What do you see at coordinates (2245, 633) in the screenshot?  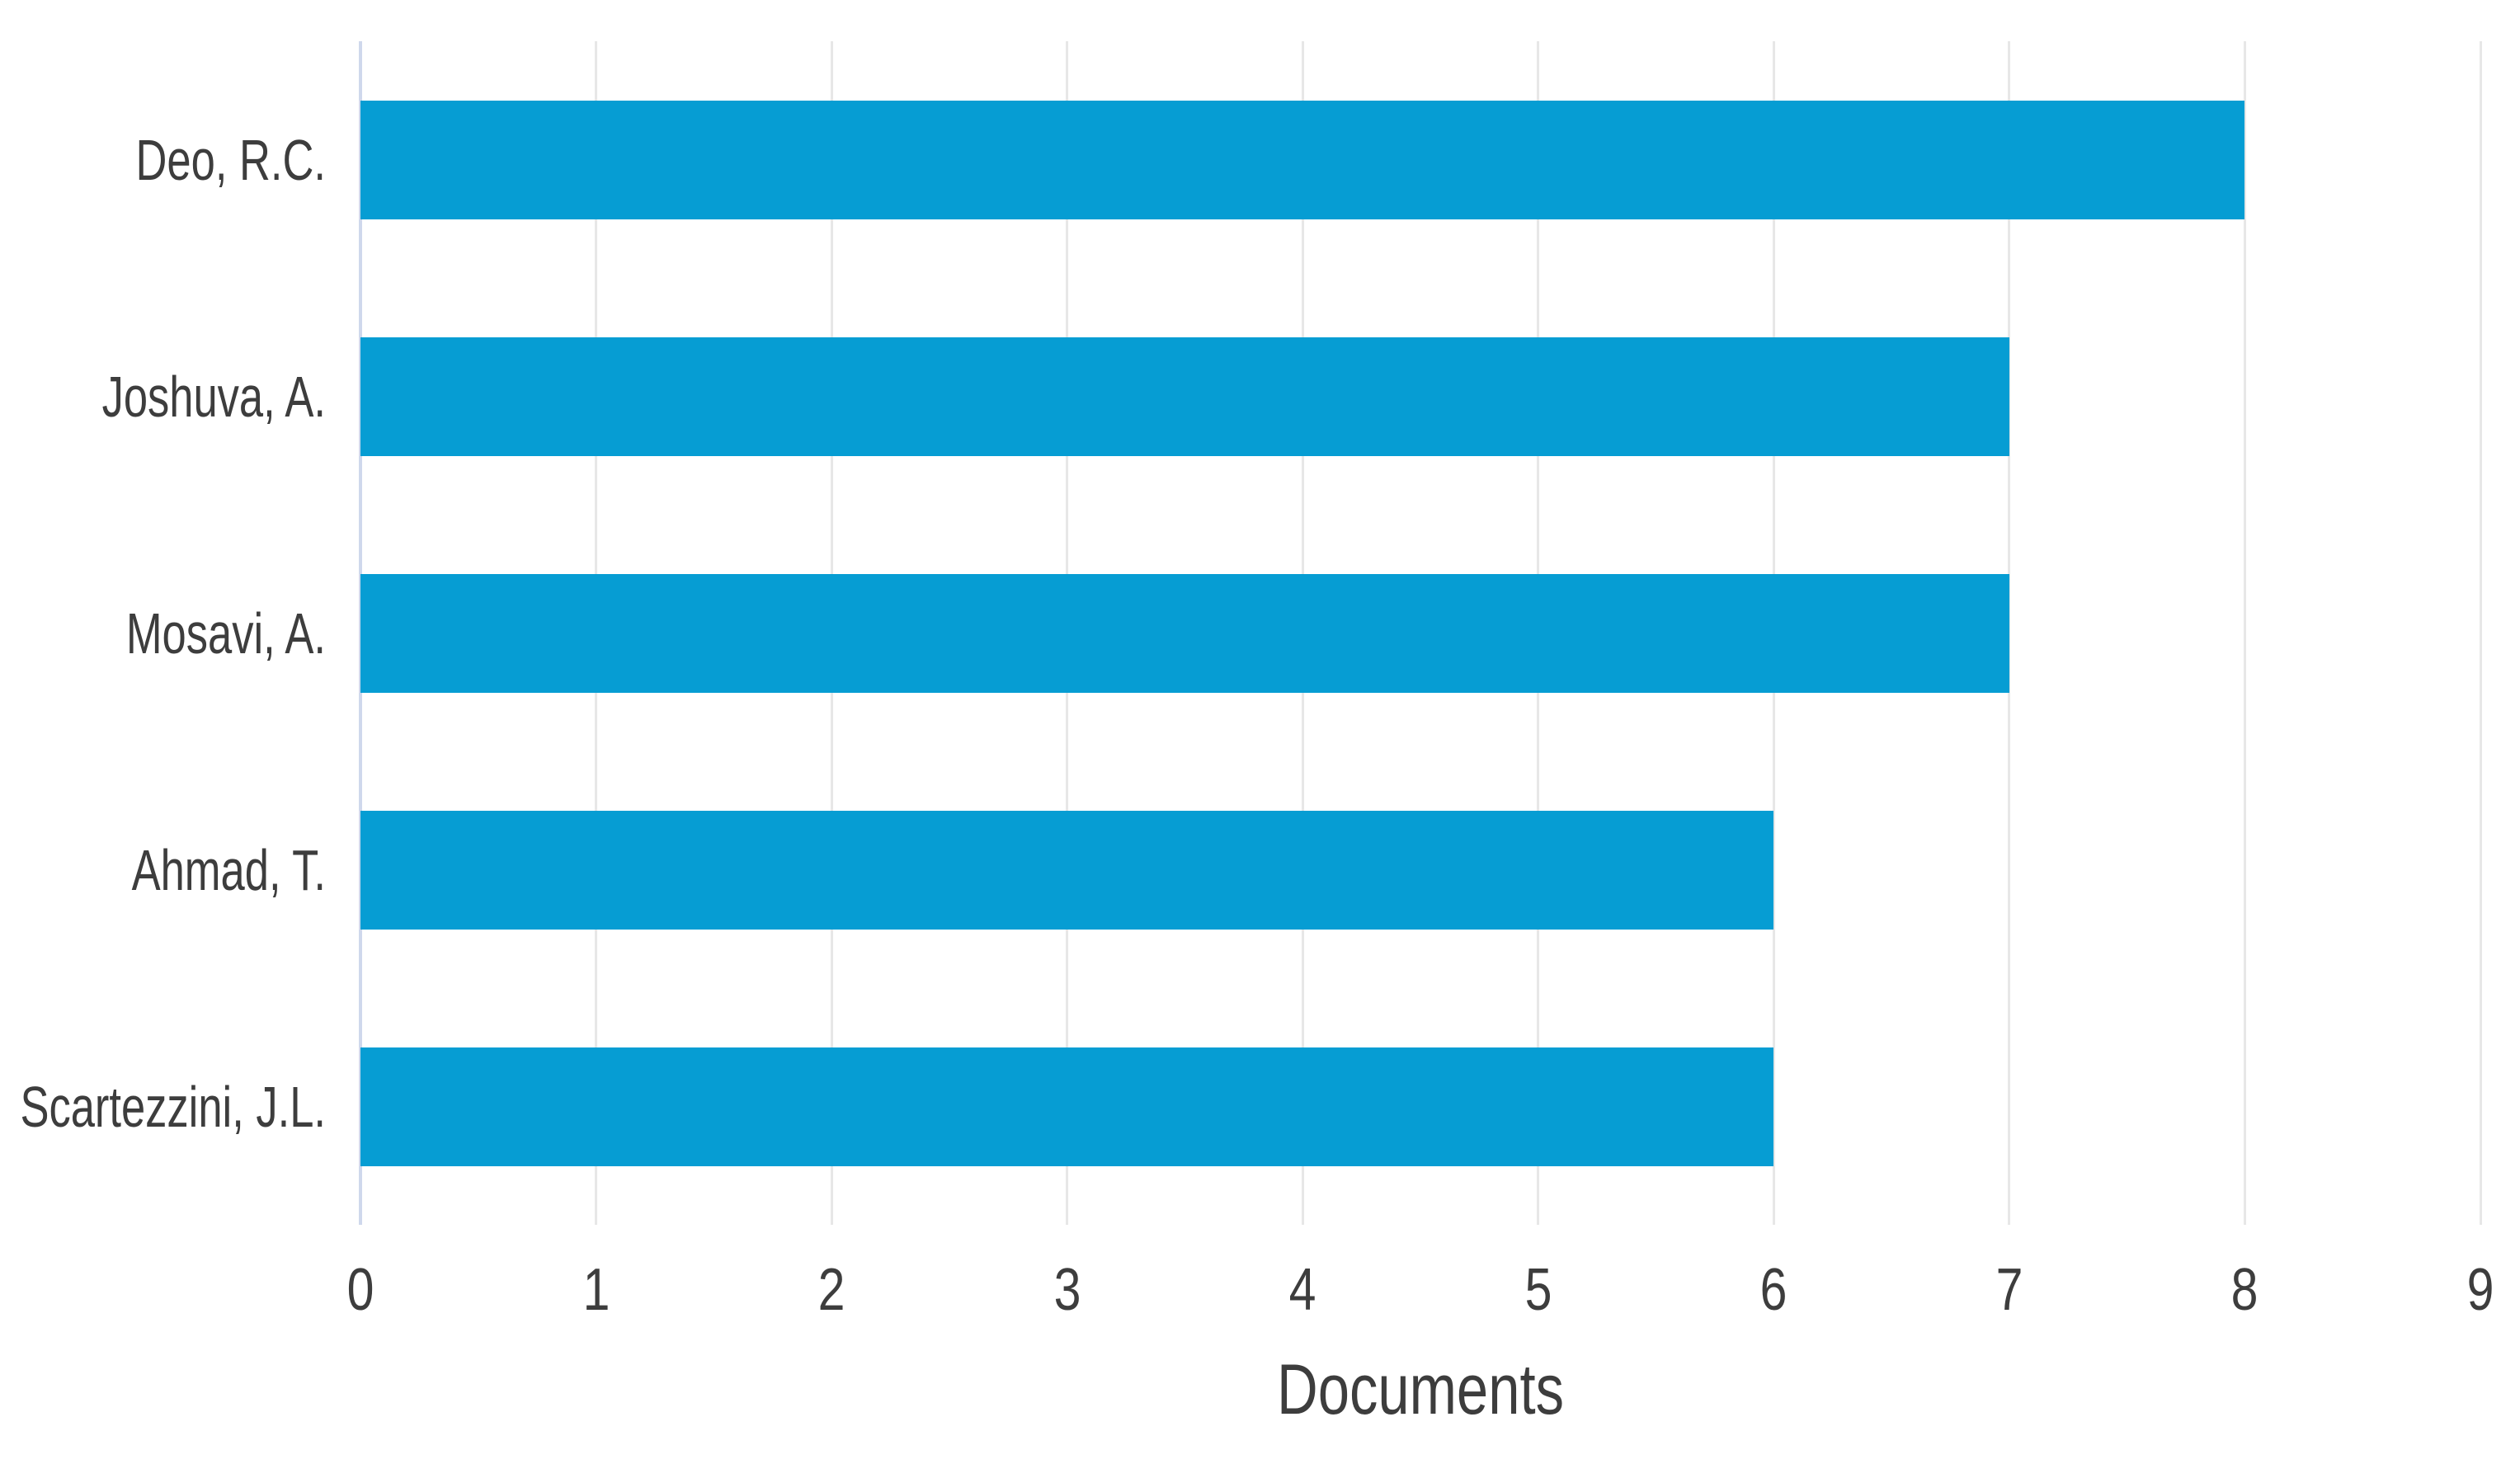 I see `gridline-x8` at bounding box center [2245, 633].